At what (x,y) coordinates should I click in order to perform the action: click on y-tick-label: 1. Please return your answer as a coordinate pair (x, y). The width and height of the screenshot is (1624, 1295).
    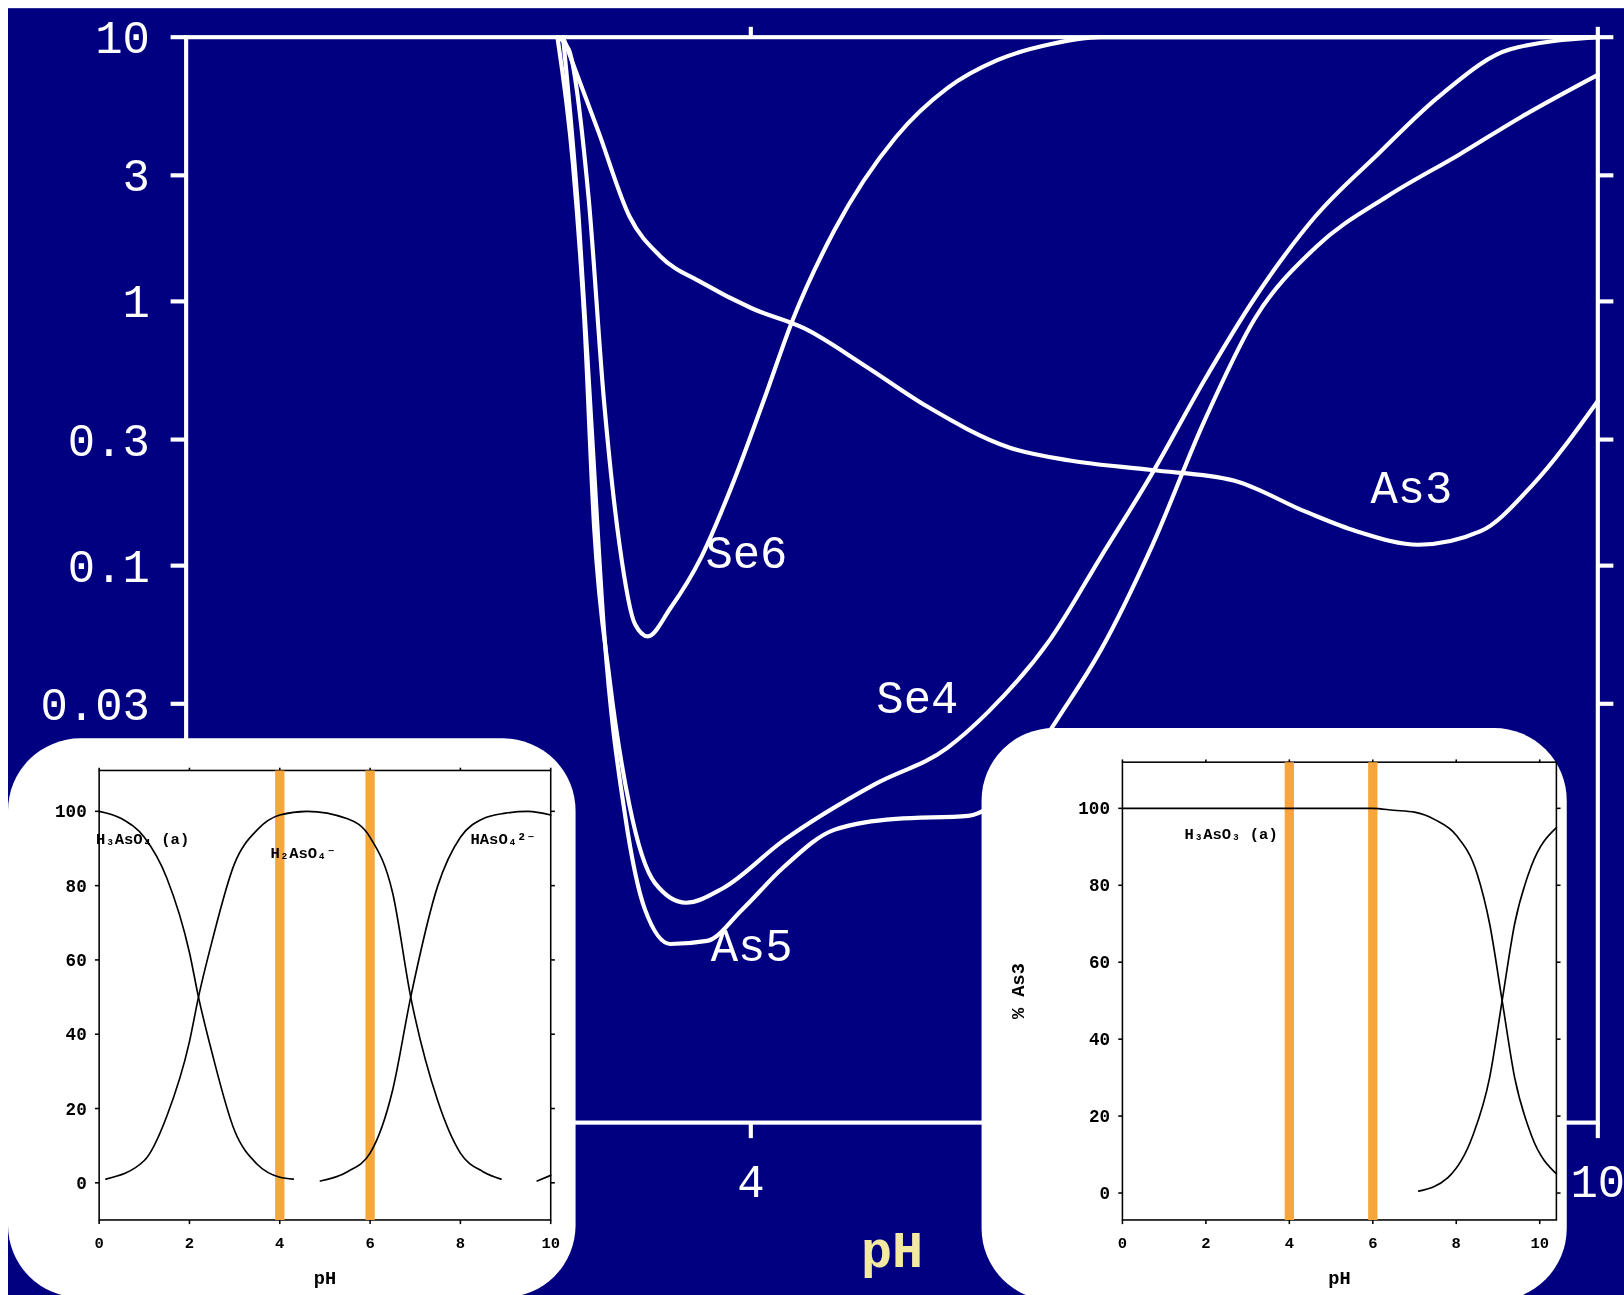
    Looking at the image, I should click on (136, 305).